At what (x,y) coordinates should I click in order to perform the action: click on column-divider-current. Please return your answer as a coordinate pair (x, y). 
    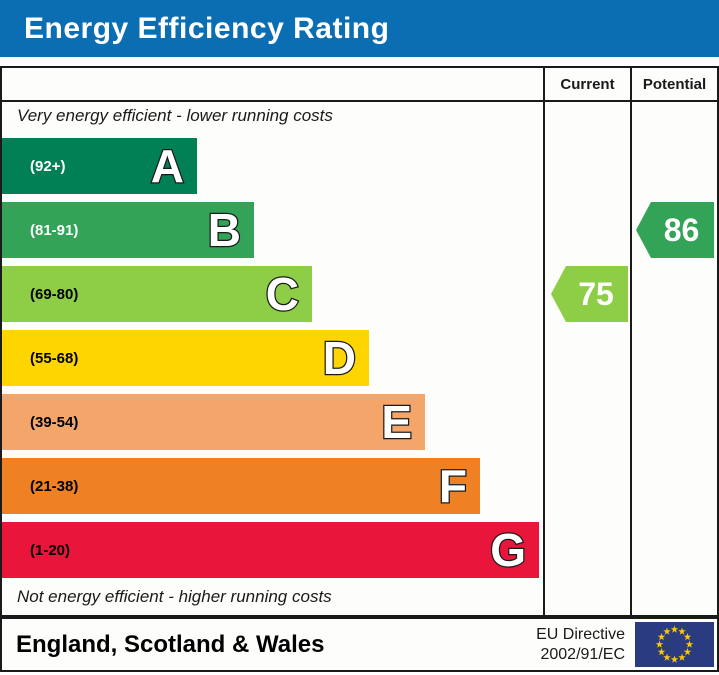
    Looking at the image, I should click on (544, 341).